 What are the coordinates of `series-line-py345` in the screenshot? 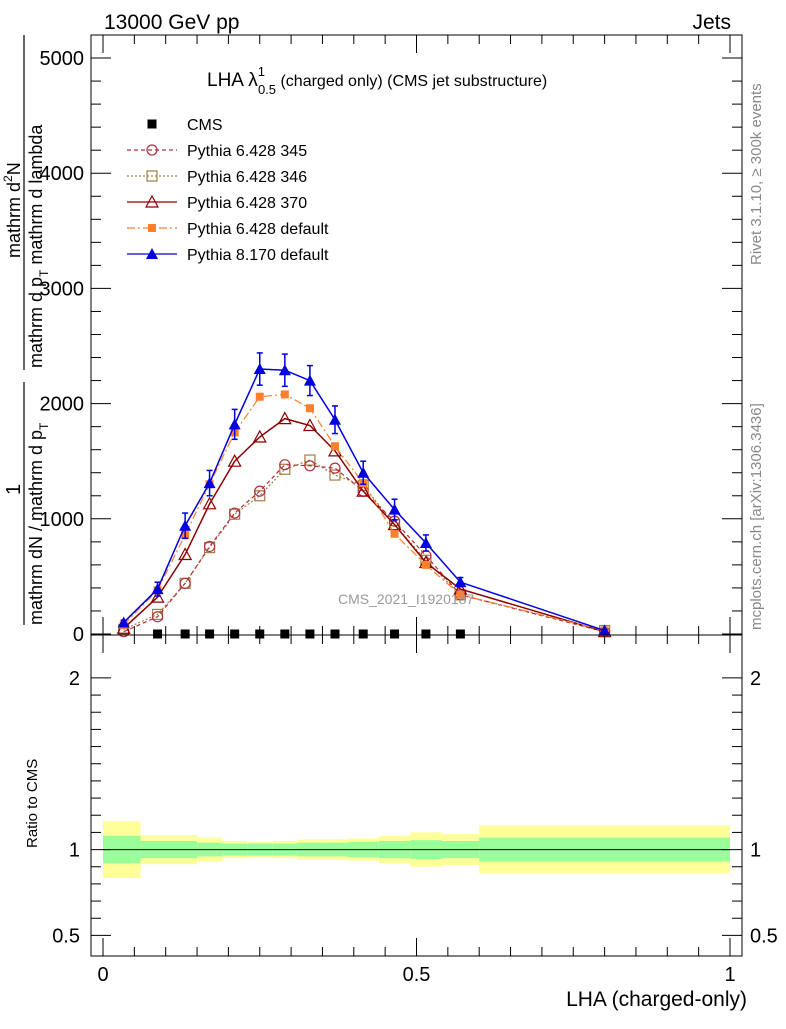 It's located at (364, 548).